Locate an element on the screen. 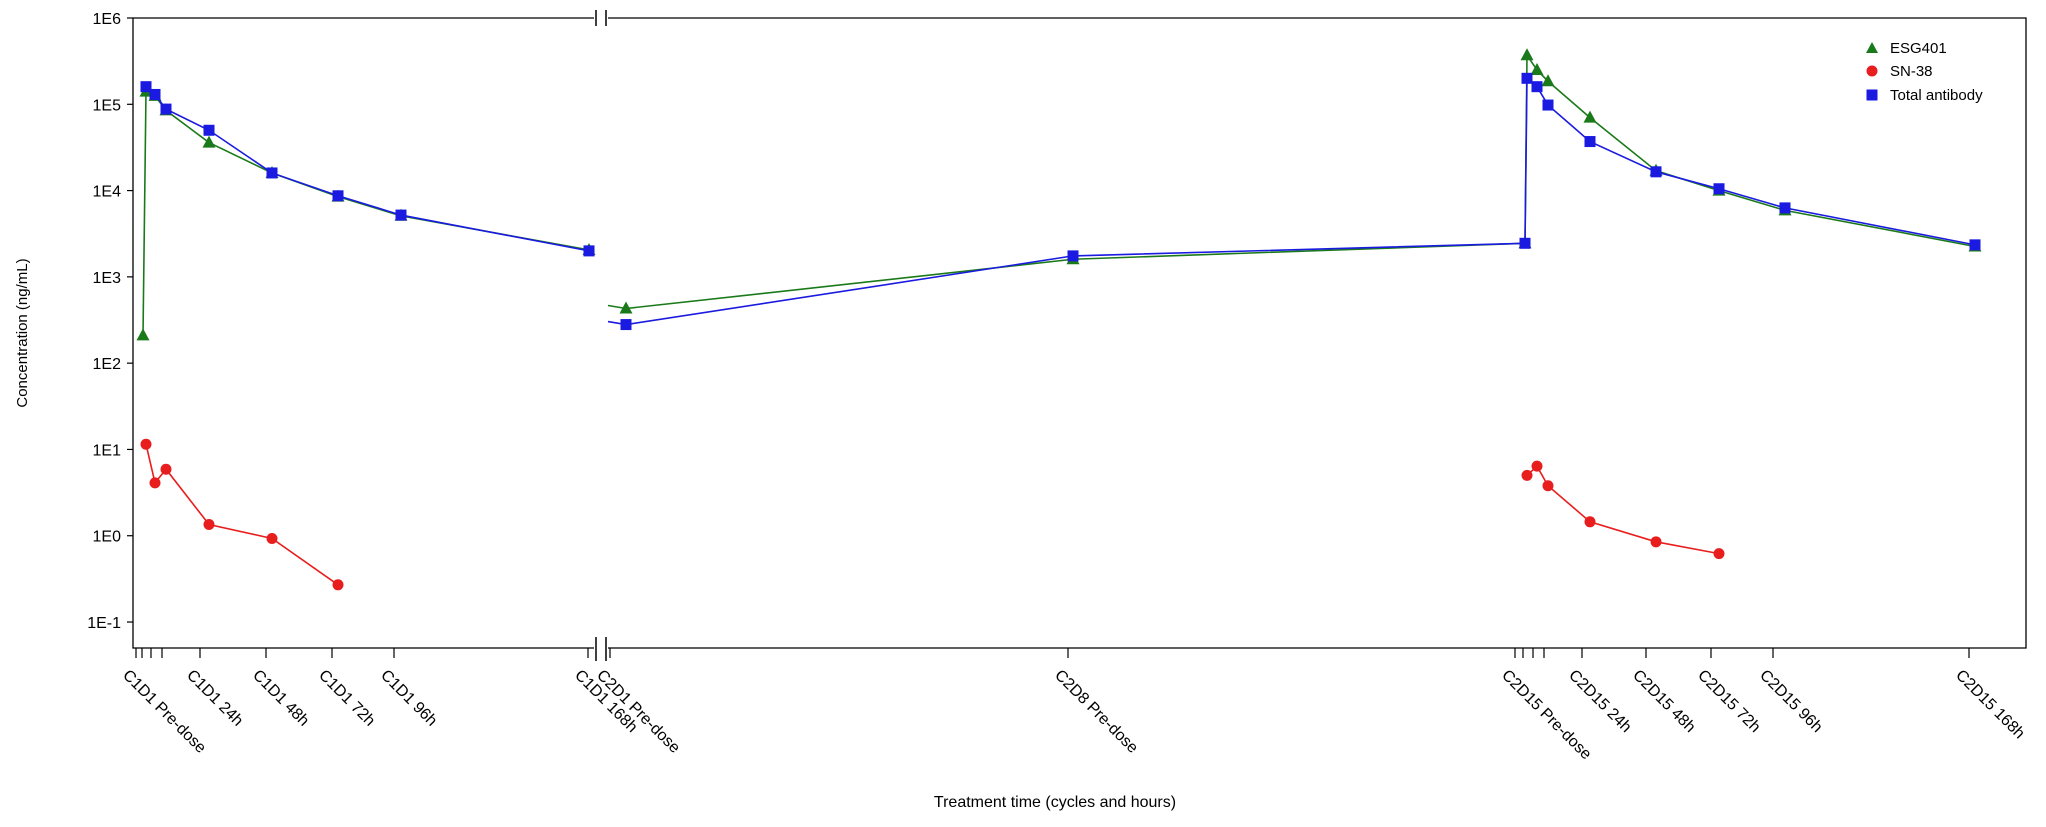 The width and height of the screenshot is (2046, 827). x-axis-label: Treatment time (cycles and hours) is located at coordinates (1055, 802).